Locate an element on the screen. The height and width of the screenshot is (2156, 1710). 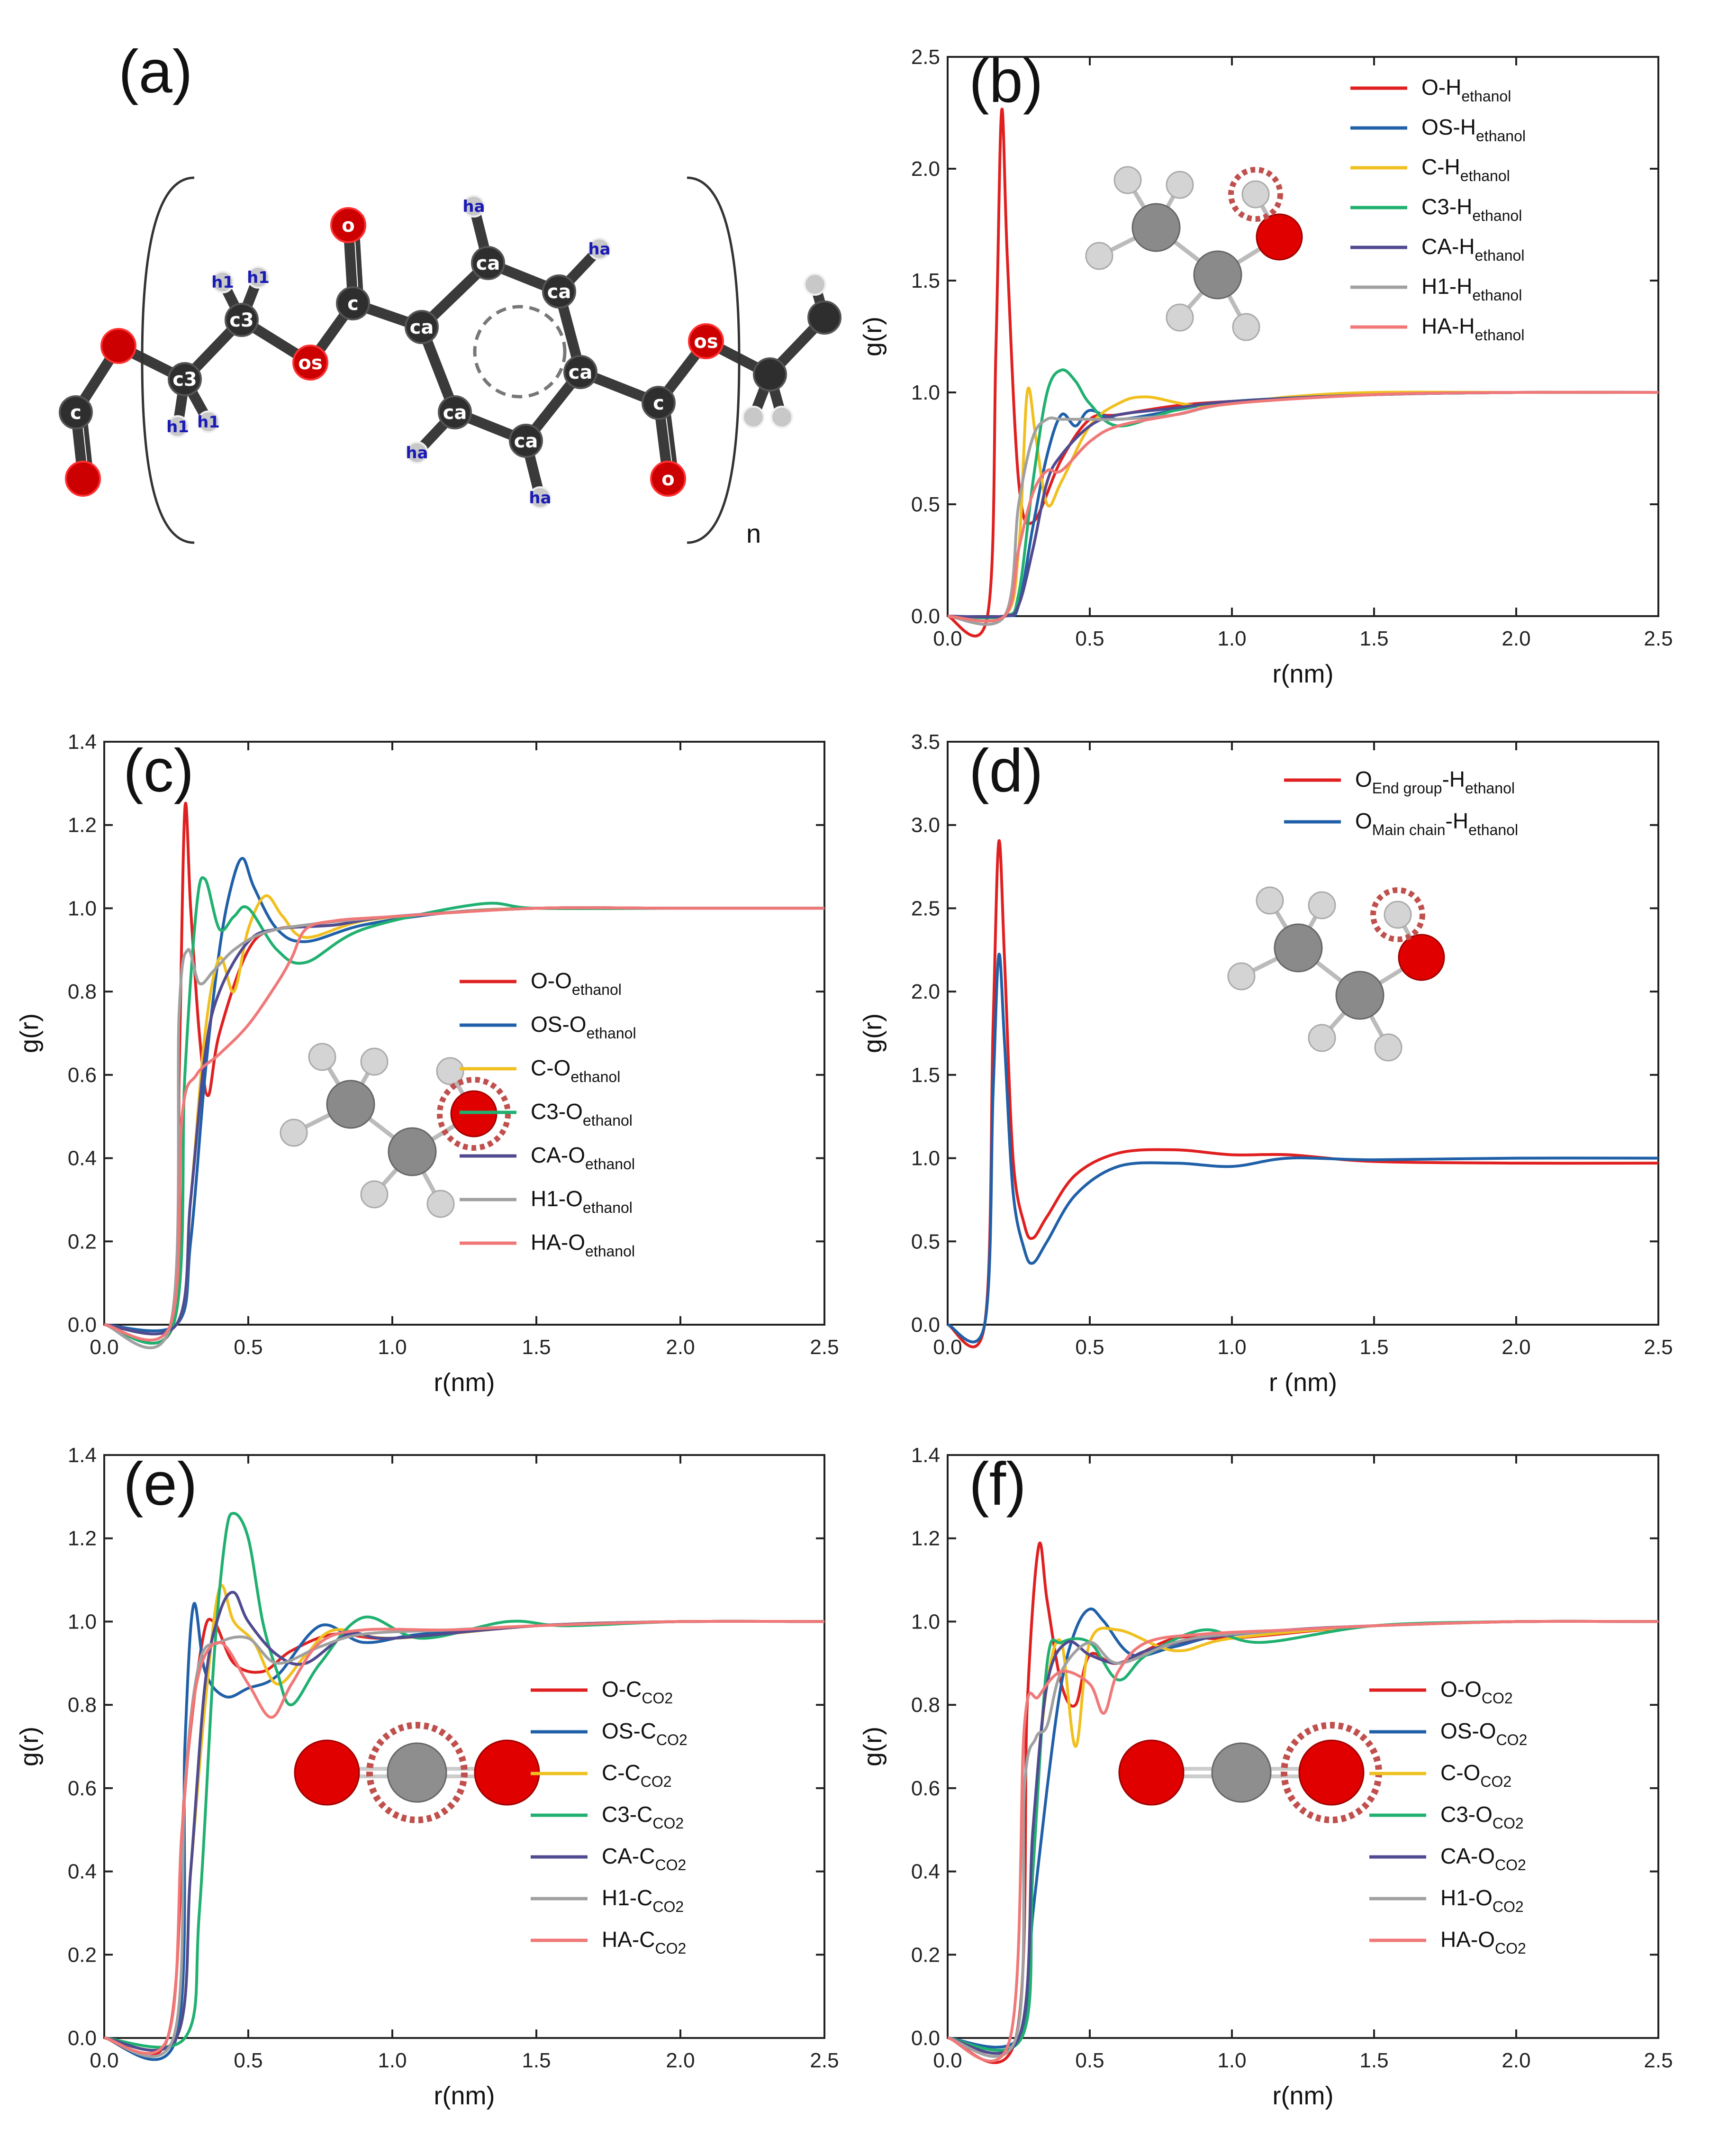
atom-label-ha: ha is located at coordinates (599, 249).